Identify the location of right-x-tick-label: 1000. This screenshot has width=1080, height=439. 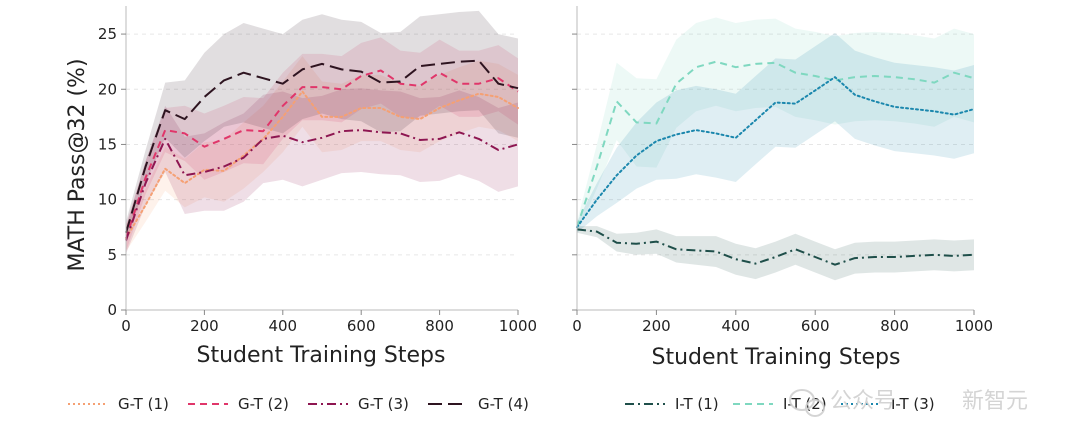
(974, 326).